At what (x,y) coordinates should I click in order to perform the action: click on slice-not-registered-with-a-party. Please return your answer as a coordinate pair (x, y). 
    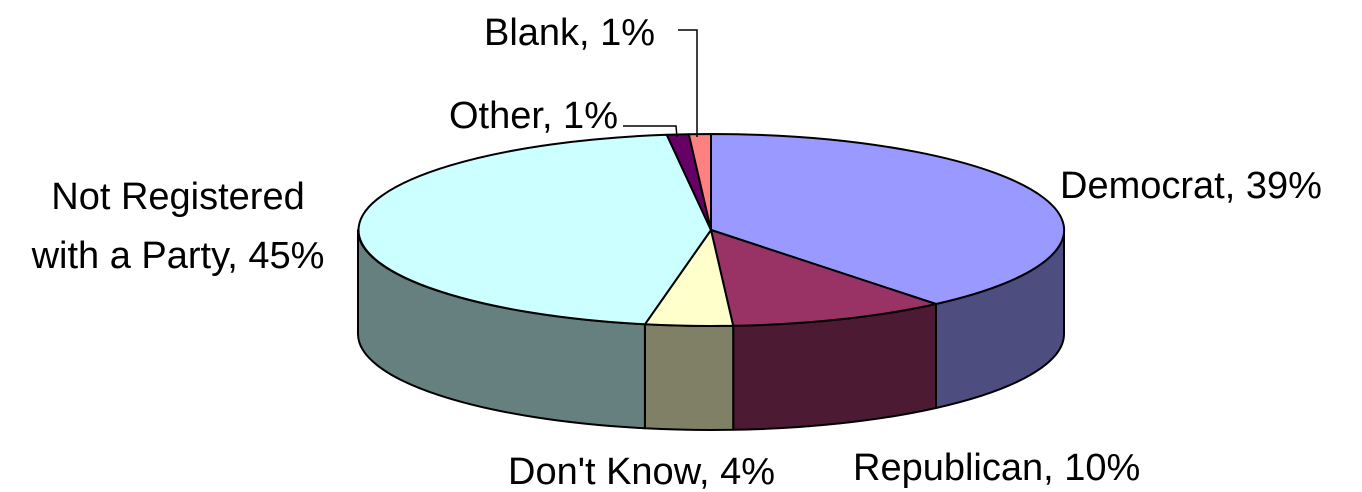
    Looking at the image, I should click on (534, 229).